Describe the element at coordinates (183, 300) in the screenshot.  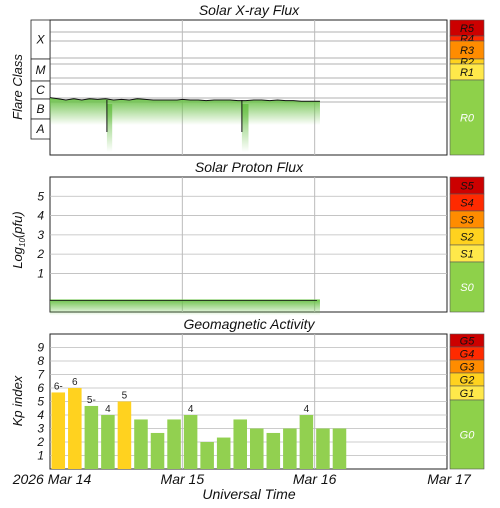
I see `proton-flux-line` at that location.